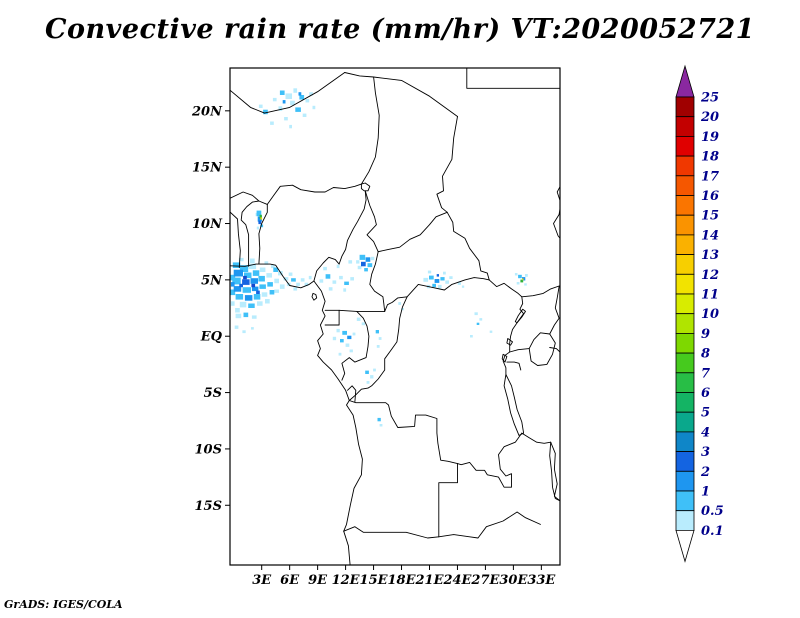  Describe the element at coordinates (485, 580) in the screenshot. I see `lon-tick-label: 27E` at that location.